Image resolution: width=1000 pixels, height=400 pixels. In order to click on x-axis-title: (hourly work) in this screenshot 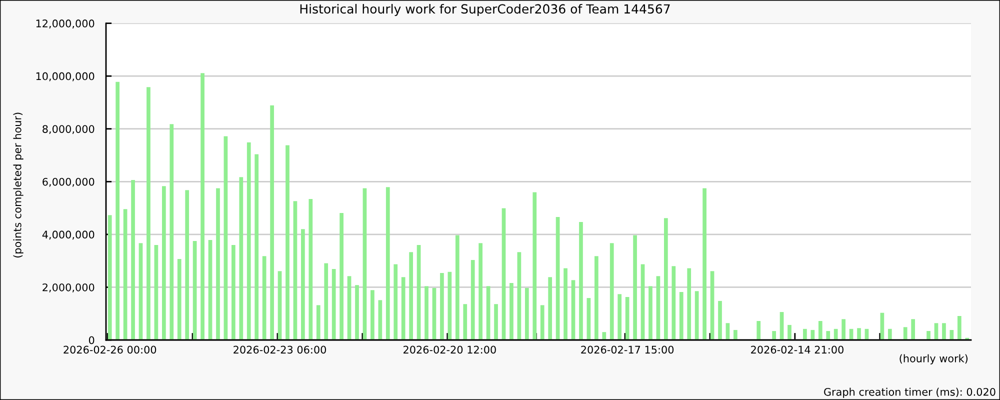, I will do `click(934, 359)`.